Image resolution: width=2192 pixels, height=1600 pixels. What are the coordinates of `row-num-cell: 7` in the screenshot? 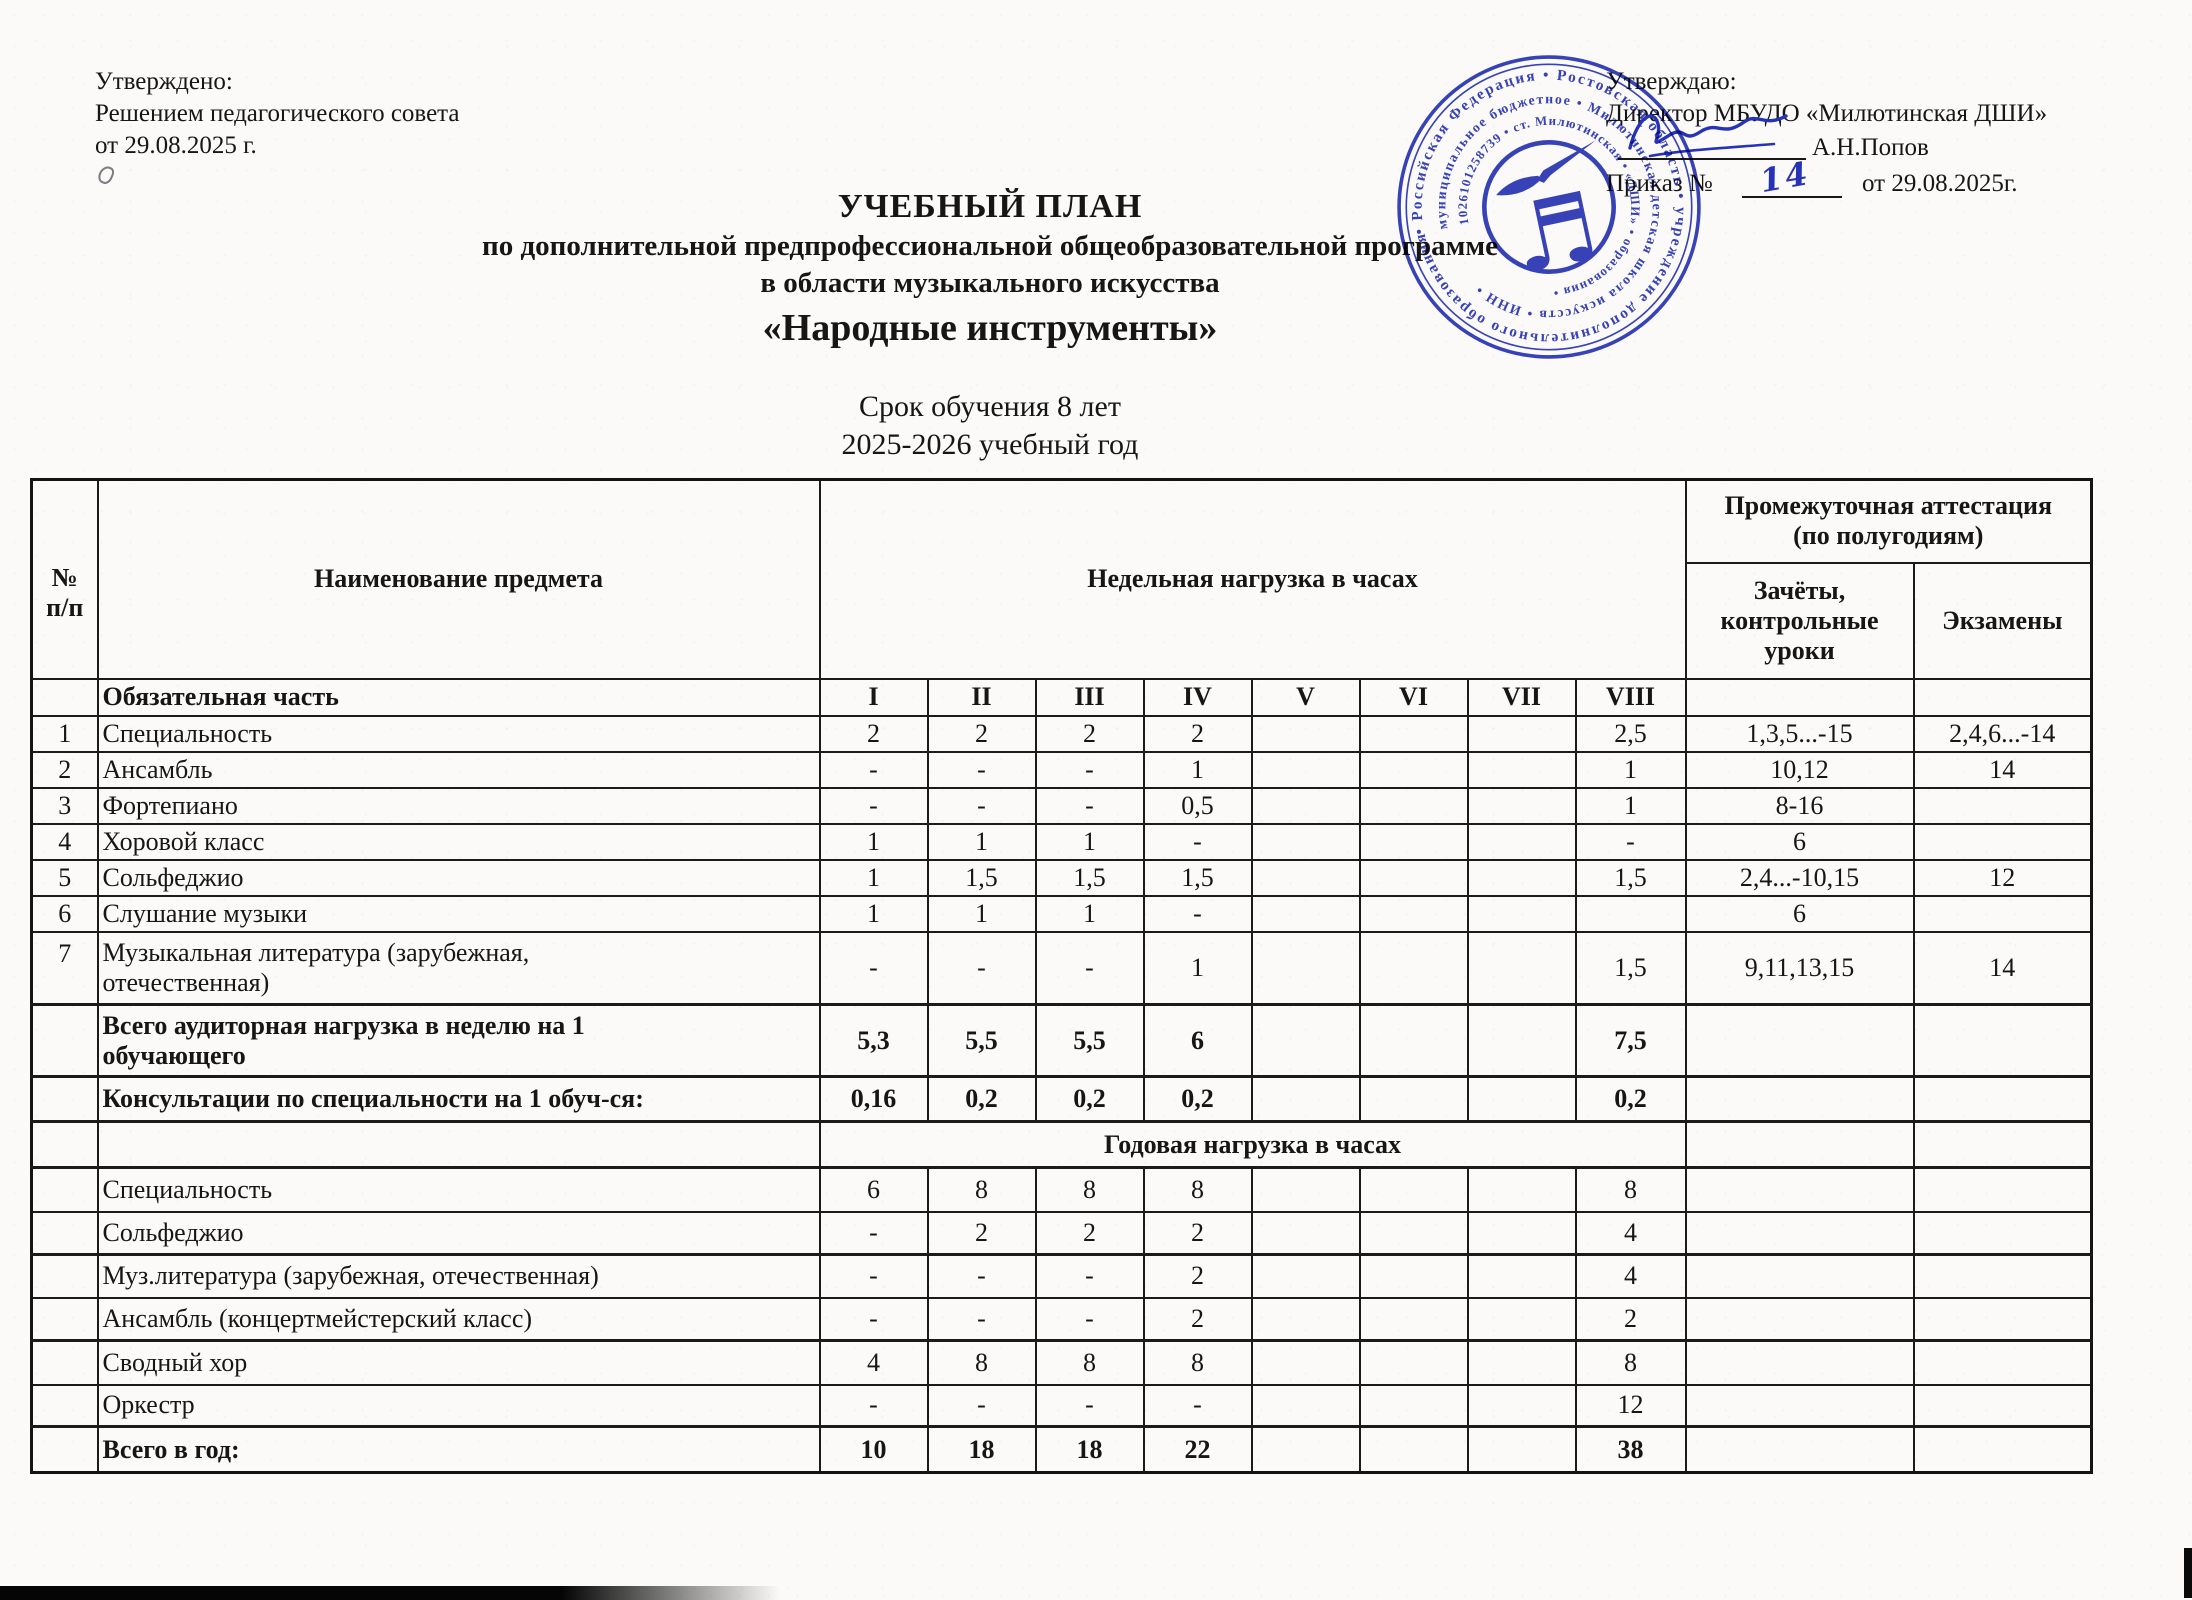 It's located at (64, 968).